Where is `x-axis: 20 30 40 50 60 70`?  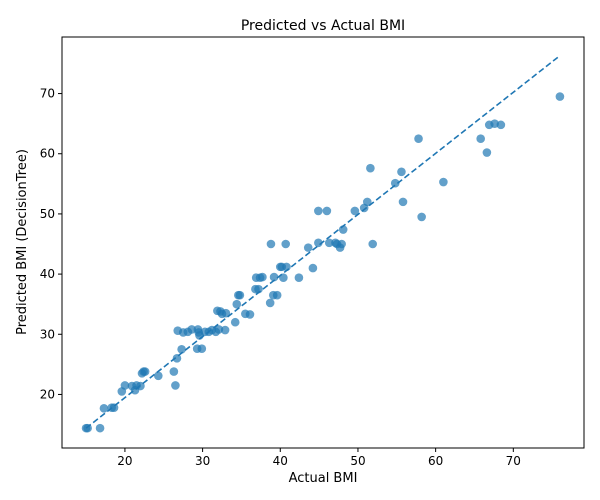 x-axis: 20 30 40 50 60 70 is located at coordinates (319, 458).